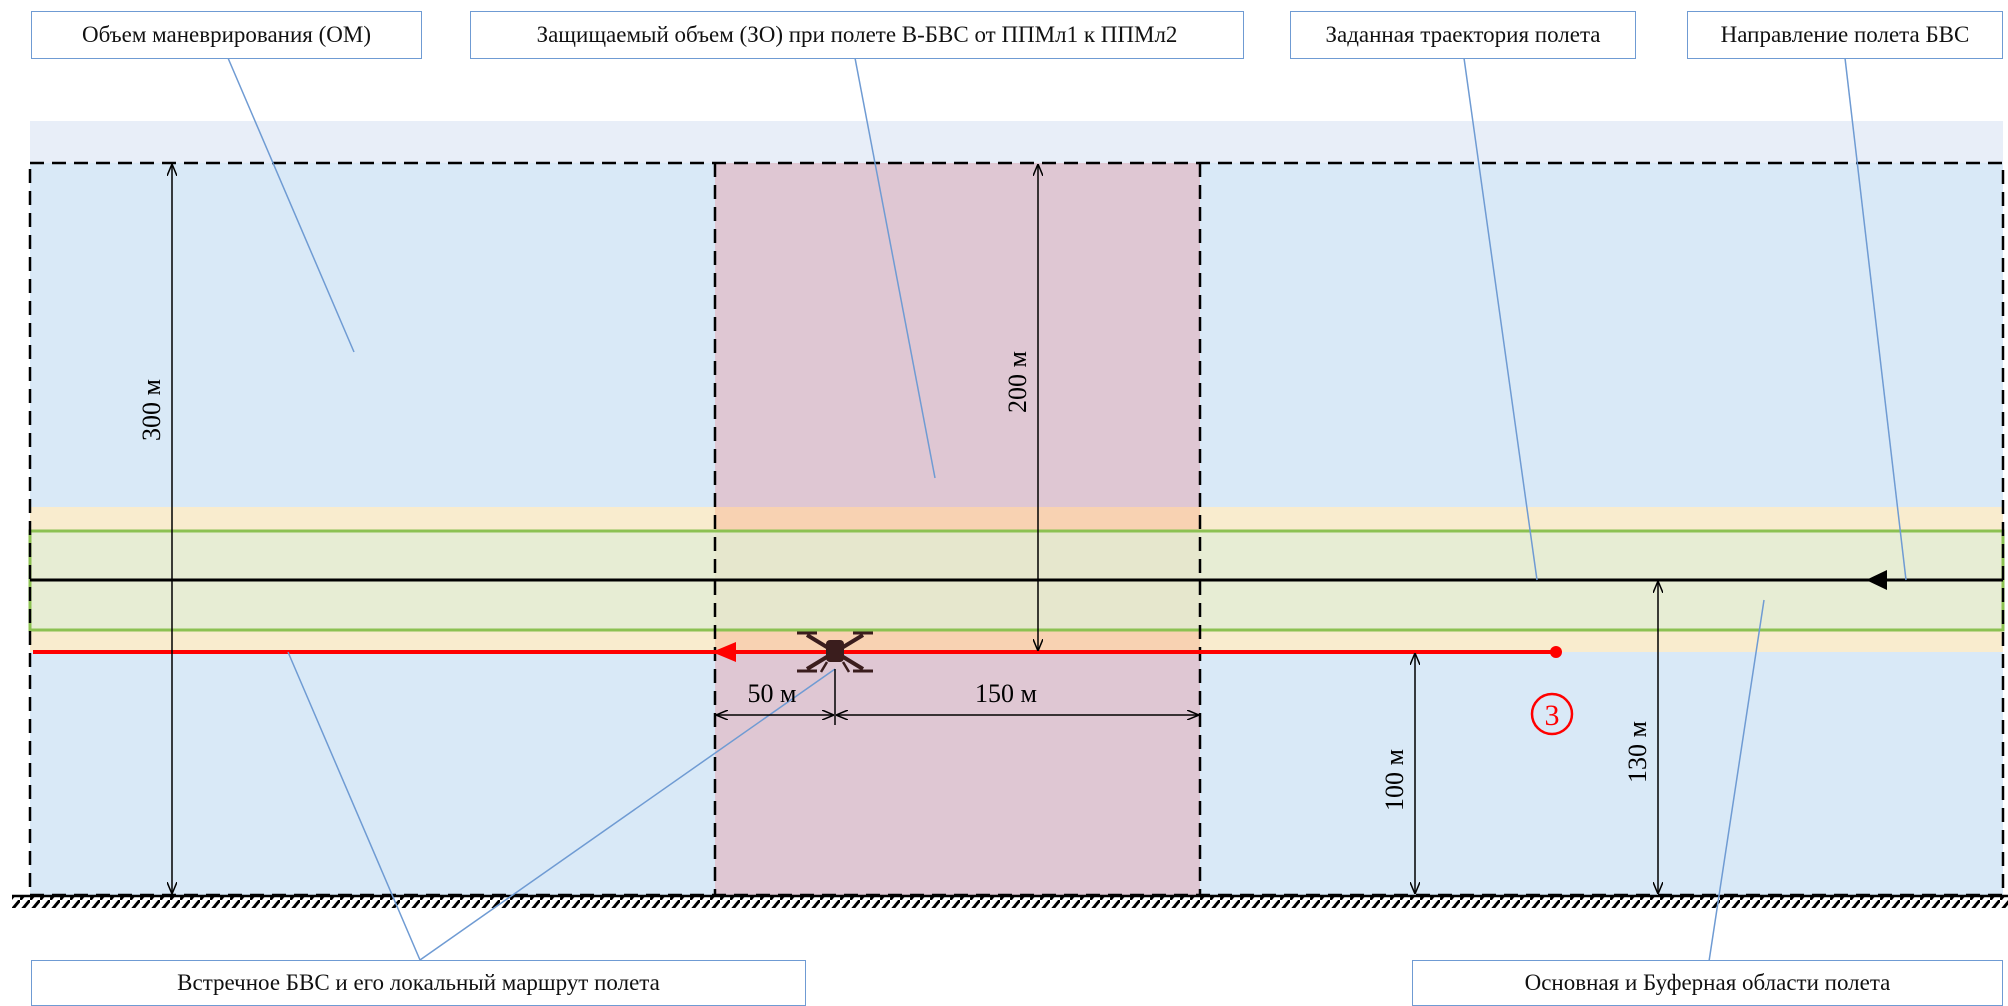 The width and height of the screenshot is (2008, 1006). What do you see at coordinates (1017, 382) in the screenshot?
I see `dim-200-label: 200 м` at bounding box center [1017, 382].